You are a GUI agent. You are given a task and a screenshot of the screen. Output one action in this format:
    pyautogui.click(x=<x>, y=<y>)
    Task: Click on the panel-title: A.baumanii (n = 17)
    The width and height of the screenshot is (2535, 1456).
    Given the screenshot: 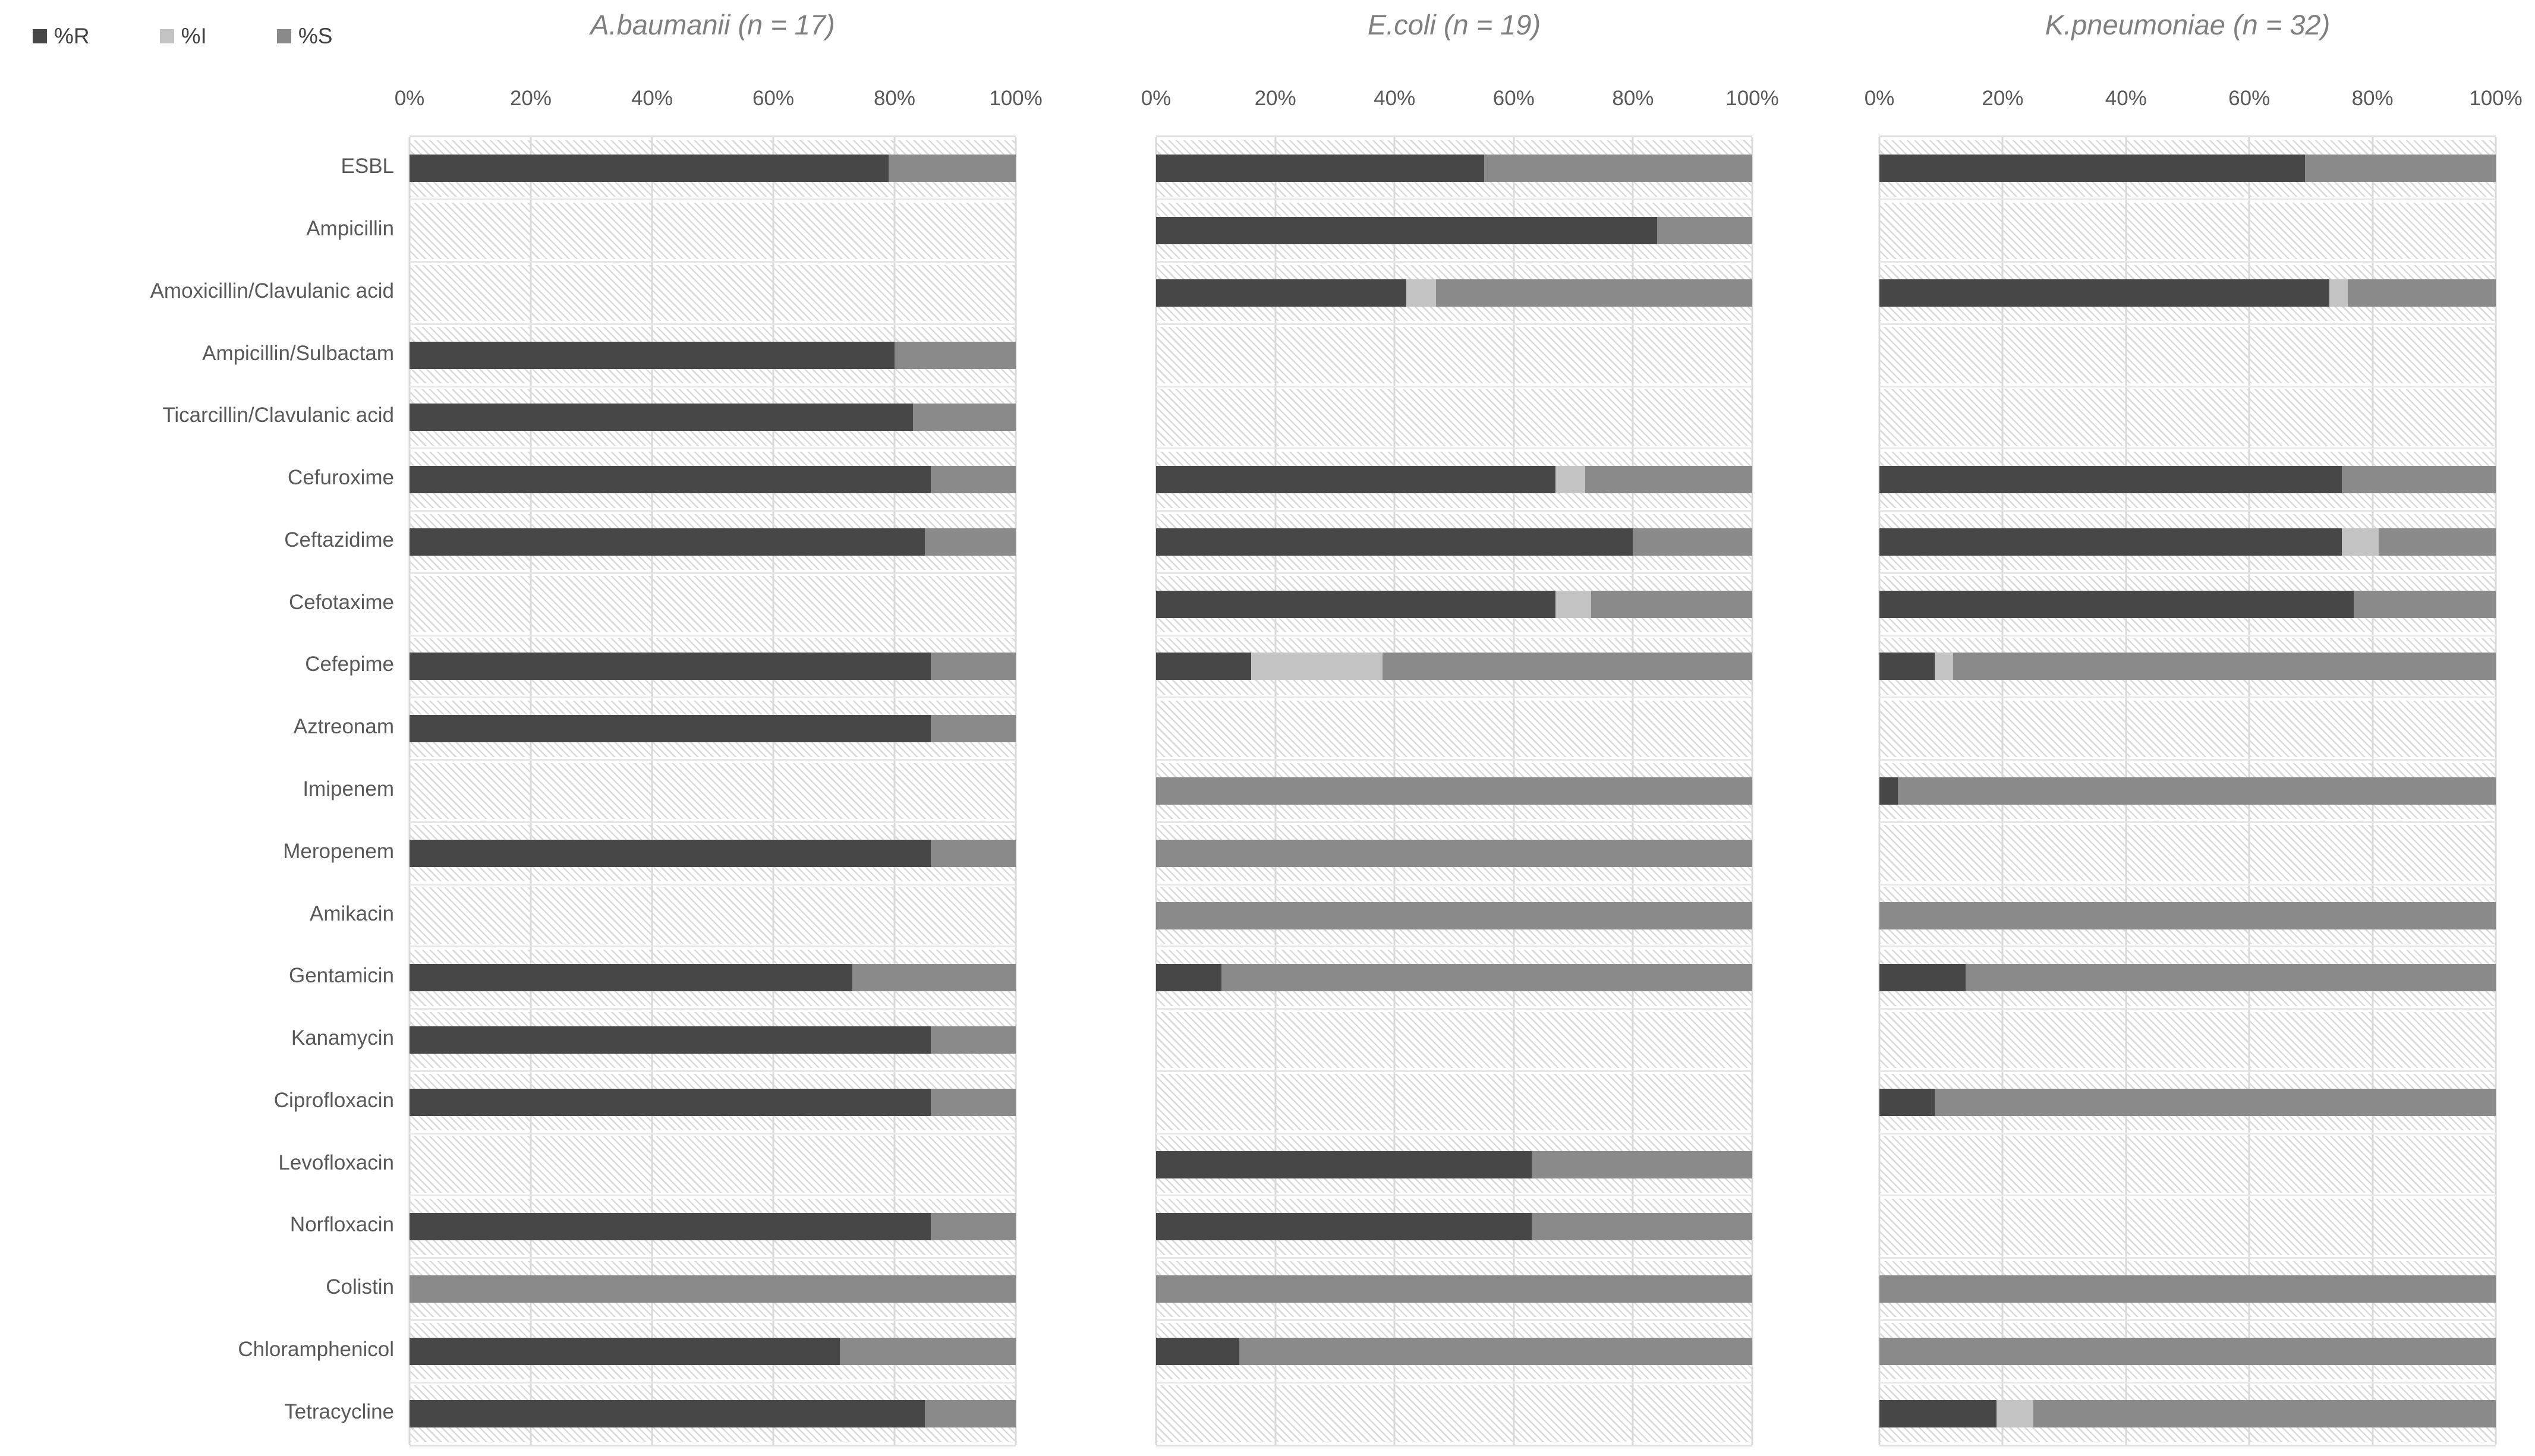 What is the action you would take?
    pyautogui.click(x=712, y=25)
    